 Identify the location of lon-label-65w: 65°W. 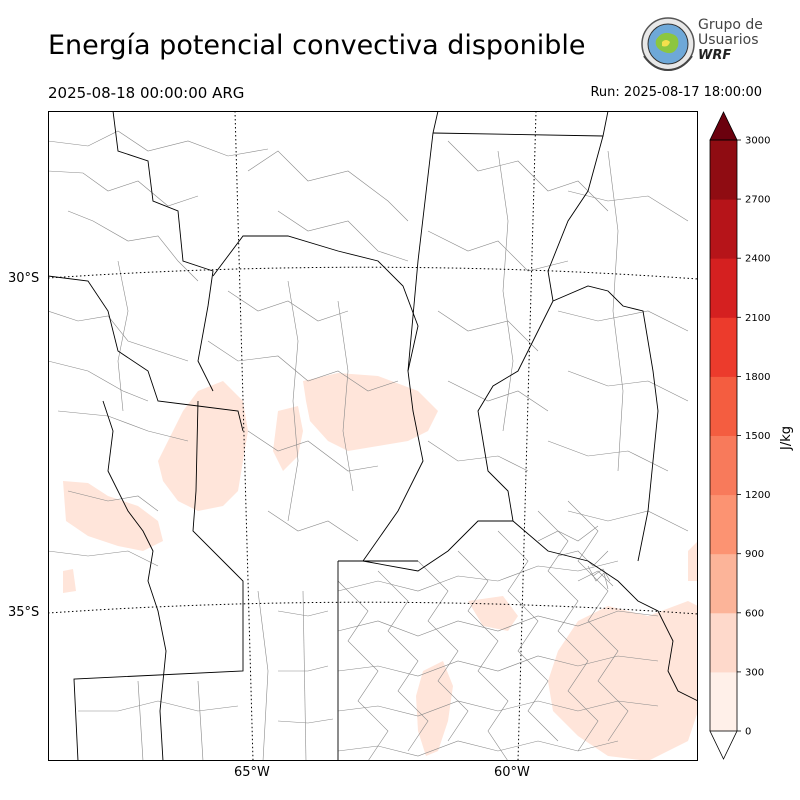
(252, 772).